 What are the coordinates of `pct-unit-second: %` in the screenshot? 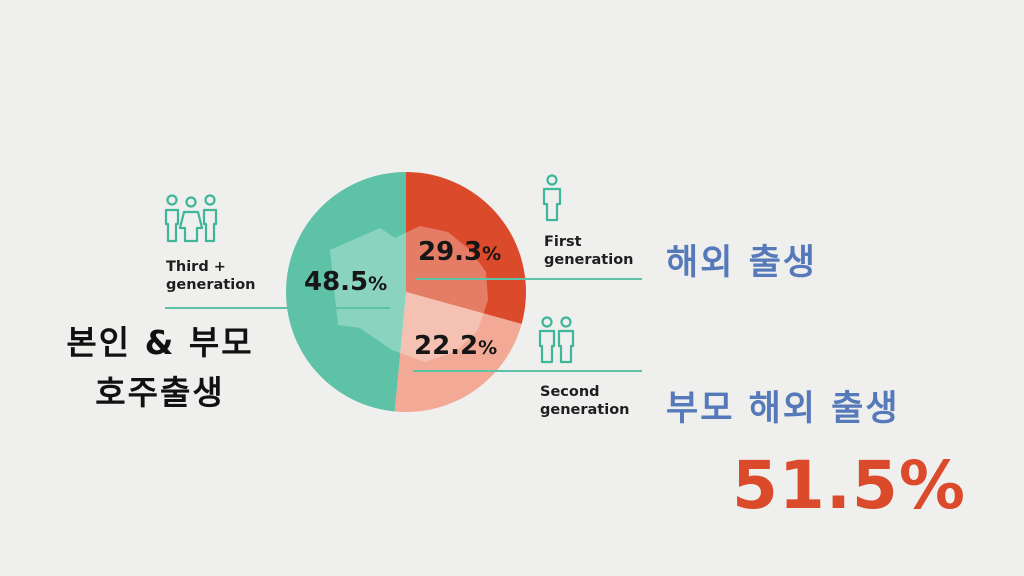 It's located at (488, 348).